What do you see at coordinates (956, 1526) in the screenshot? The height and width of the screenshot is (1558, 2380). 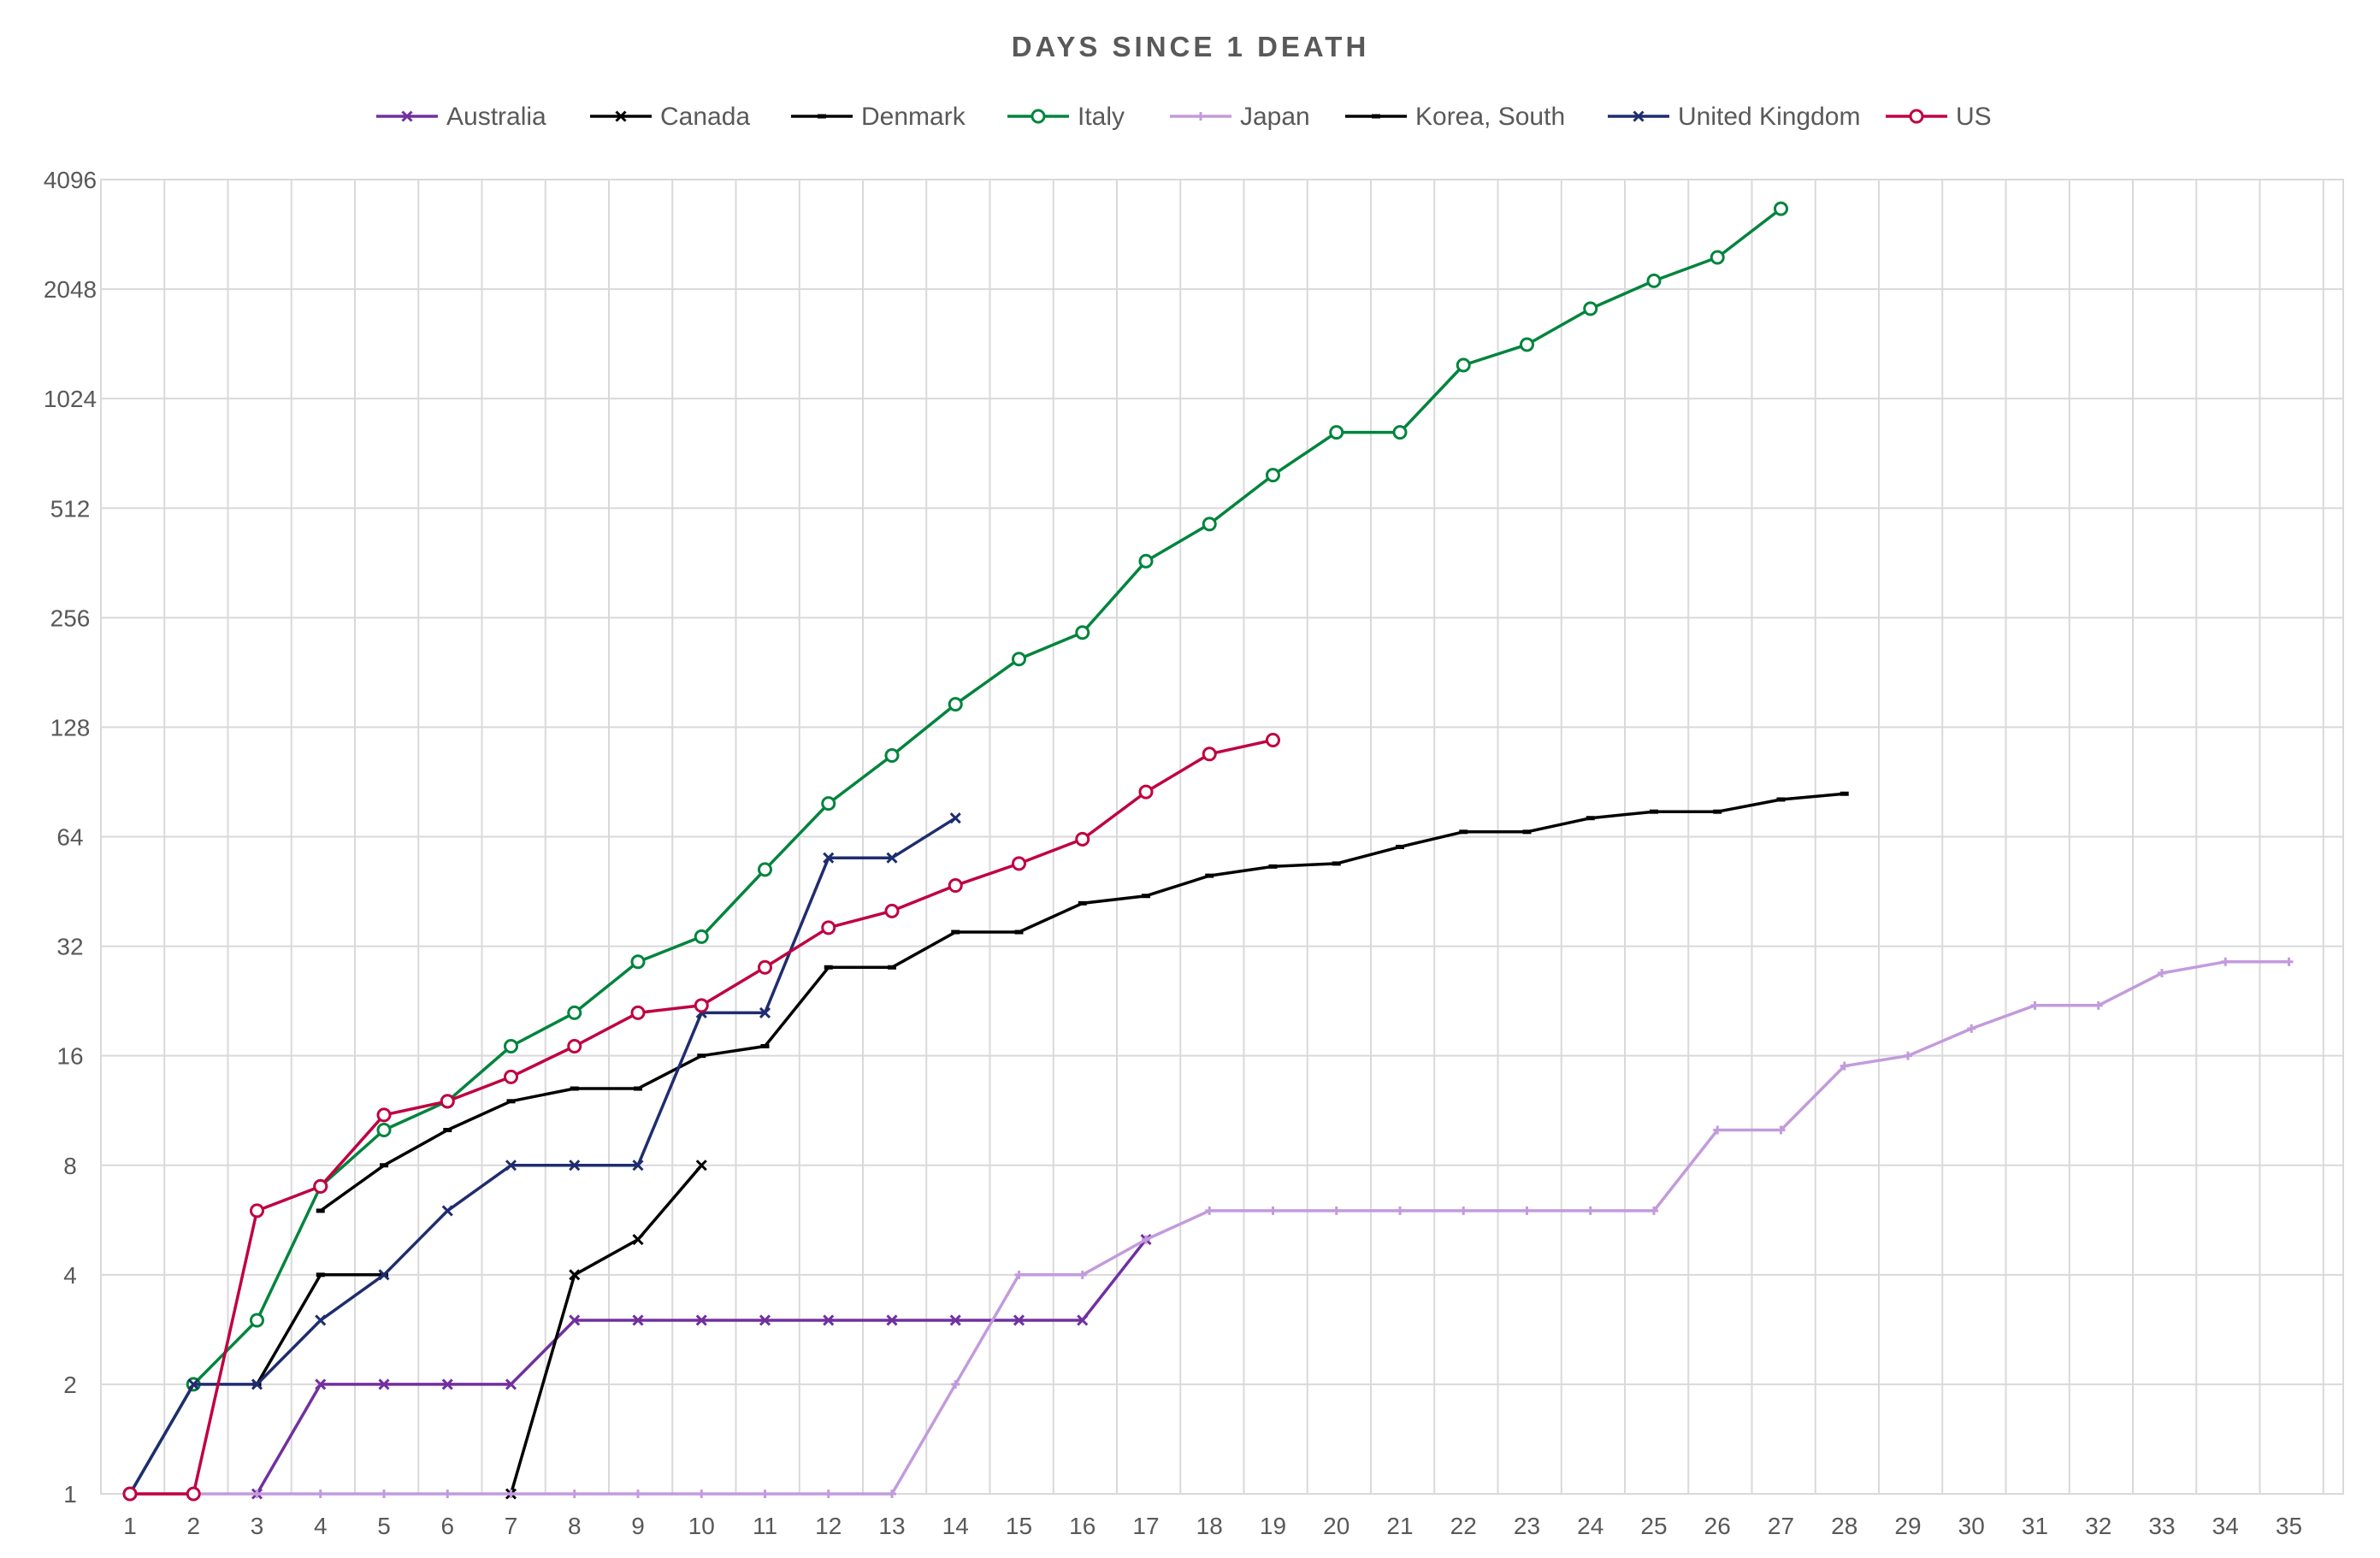 I see `x-tick-label: 14` at bounding box center [956, 1526].